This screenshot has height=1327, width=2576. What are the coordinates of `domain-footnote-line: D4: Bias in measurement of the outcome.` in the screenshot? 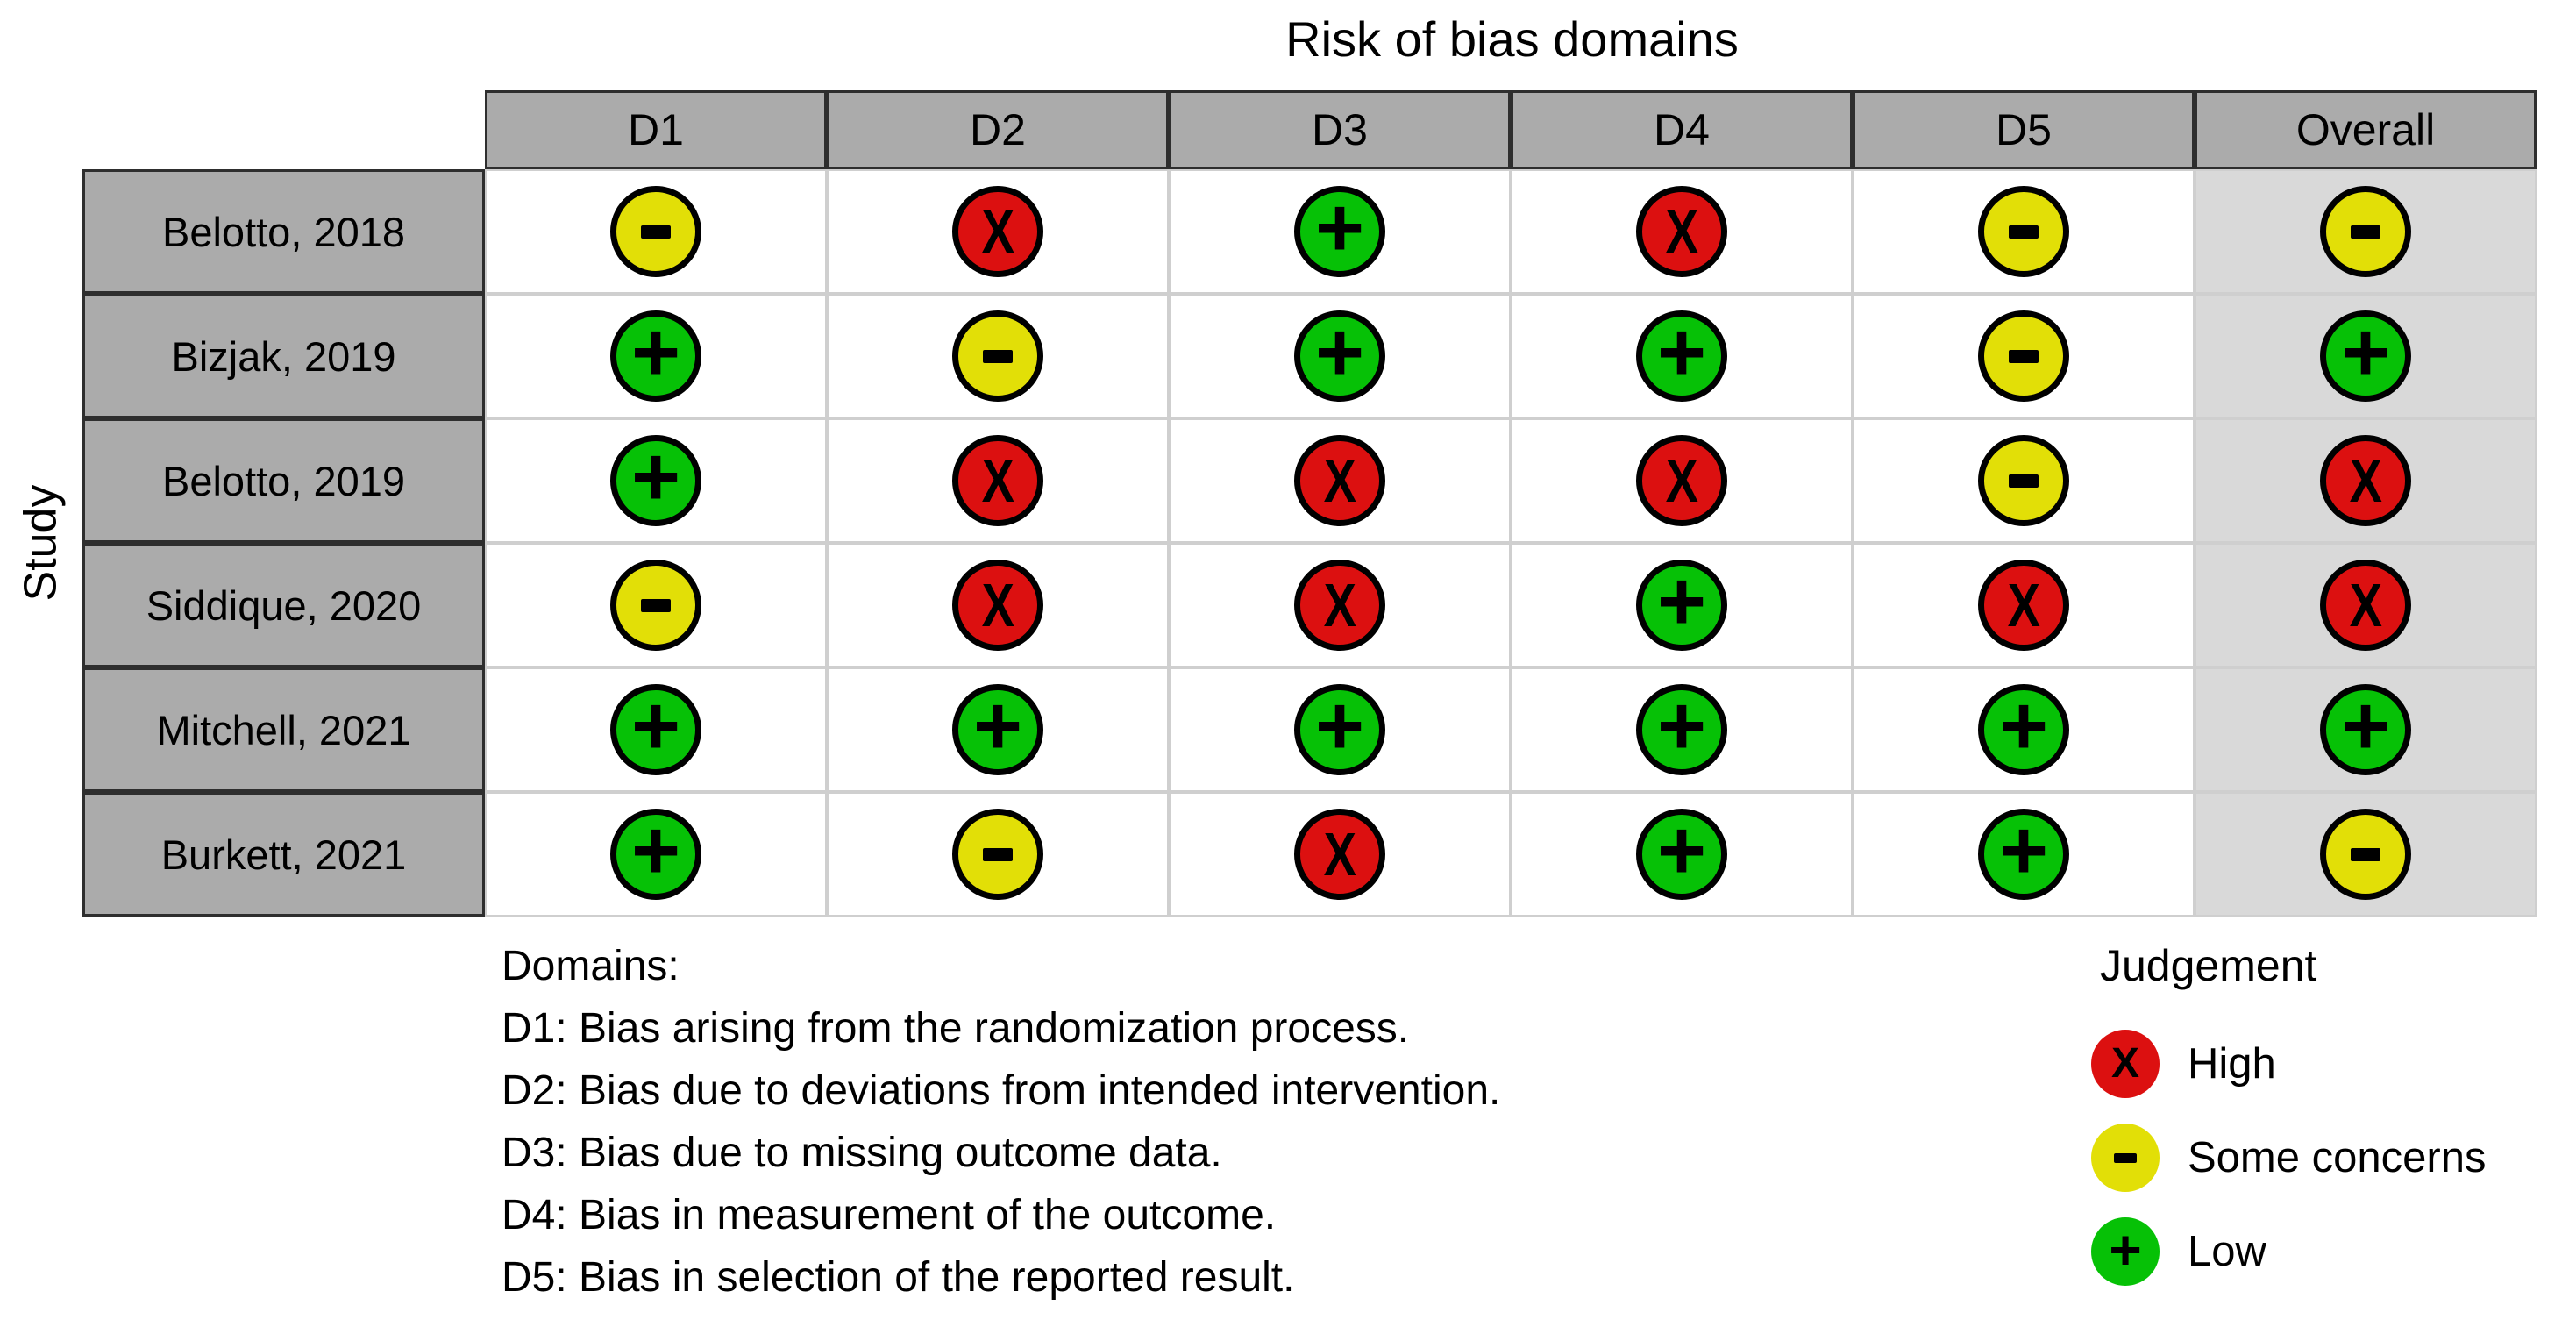 It's located at (889, 1215).